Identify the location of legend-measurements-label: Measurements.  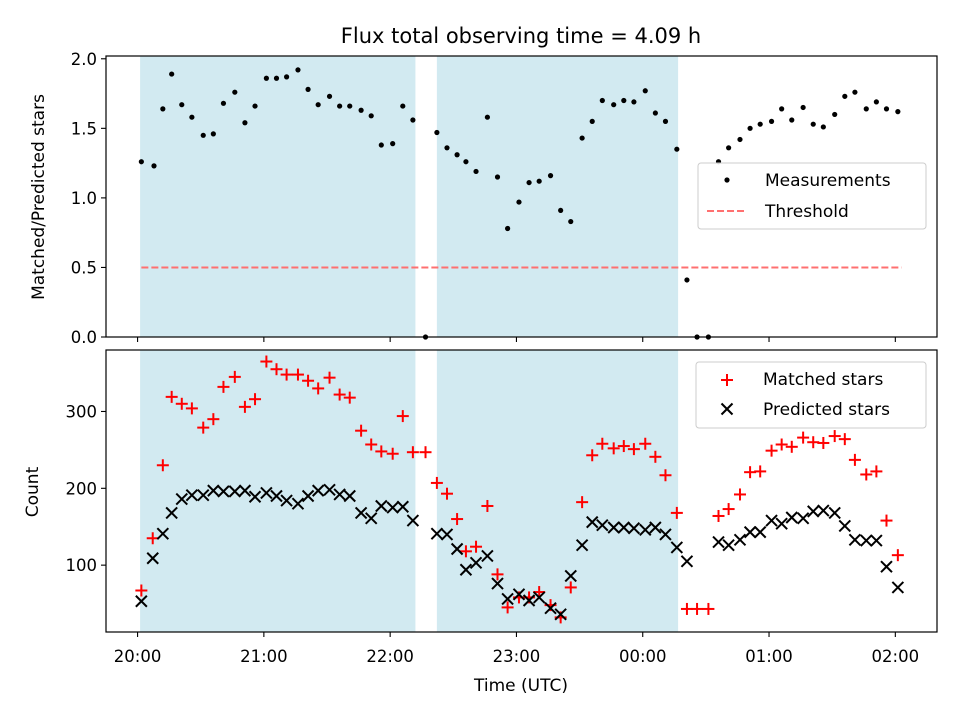
(828, 181).